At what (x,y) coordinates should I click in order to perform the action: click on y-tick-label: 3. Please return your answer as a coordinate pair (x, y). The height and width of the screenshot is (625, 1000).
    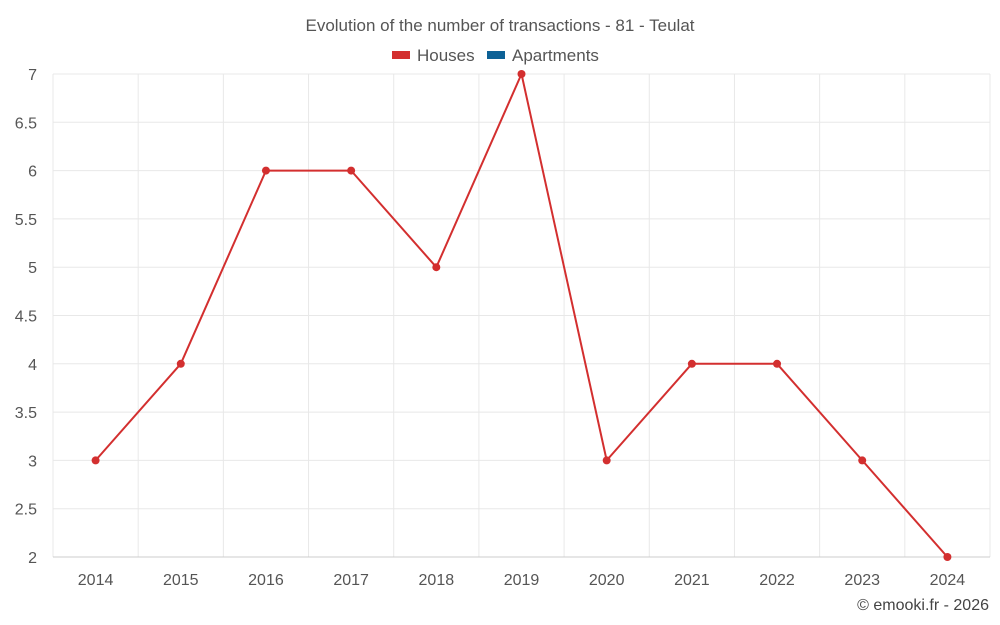
    Looking at the image, I should click on (32, 461).